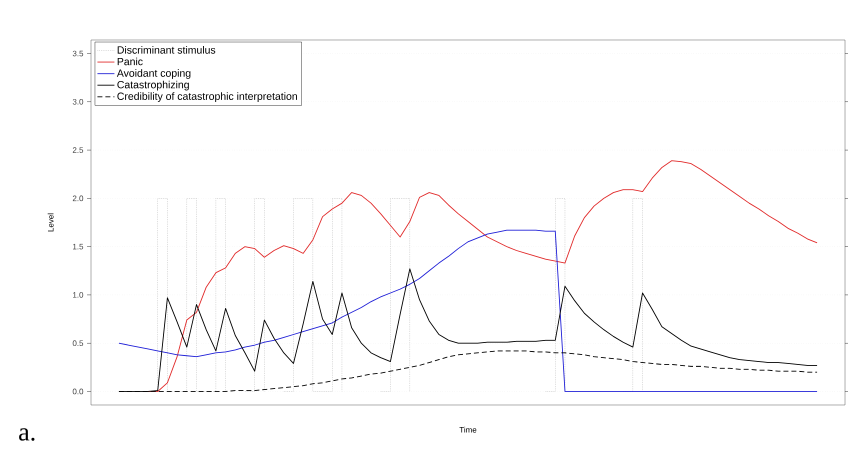 This screenshot has width=848, height=463. What do you see at coordinates (26, 434) in the screenshot?
I see `text: a.` at bounding box center [26, 434].